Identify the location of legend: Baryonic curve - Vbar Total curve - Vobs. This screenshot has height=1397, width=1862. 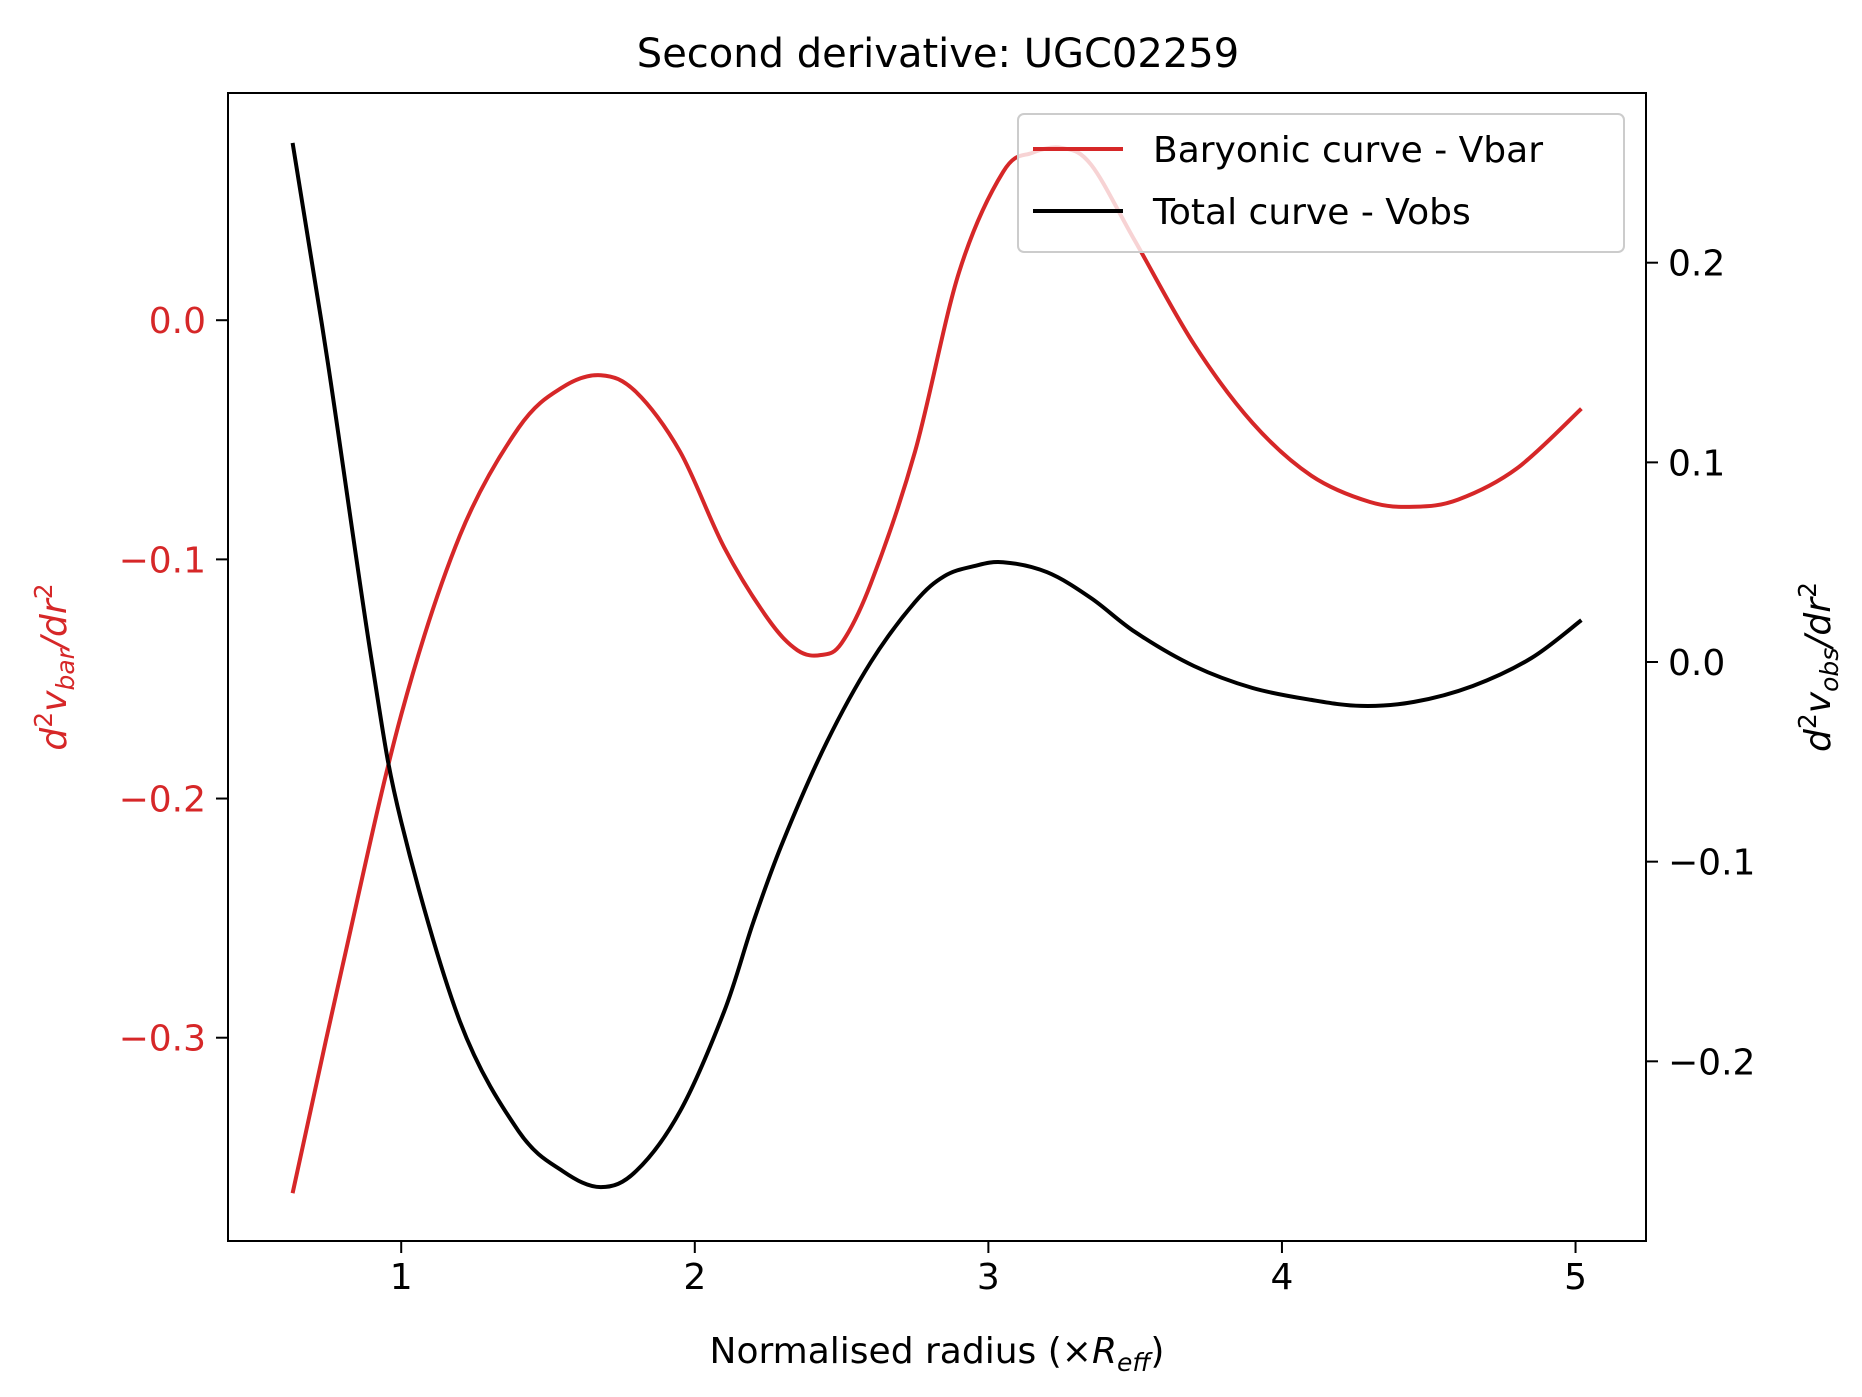
(1321, 183).